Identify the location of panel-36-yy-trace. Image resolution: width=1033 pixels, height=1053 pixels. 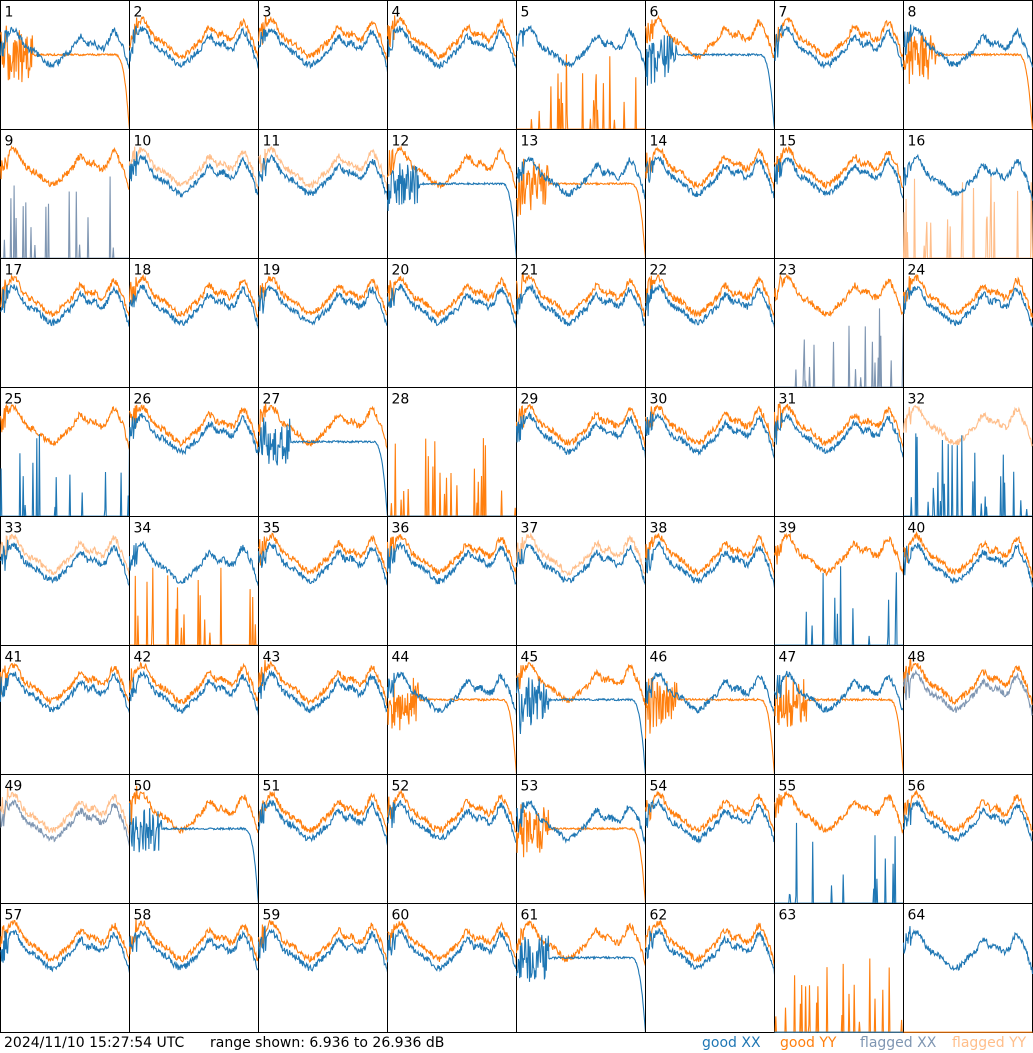
(452, 556).